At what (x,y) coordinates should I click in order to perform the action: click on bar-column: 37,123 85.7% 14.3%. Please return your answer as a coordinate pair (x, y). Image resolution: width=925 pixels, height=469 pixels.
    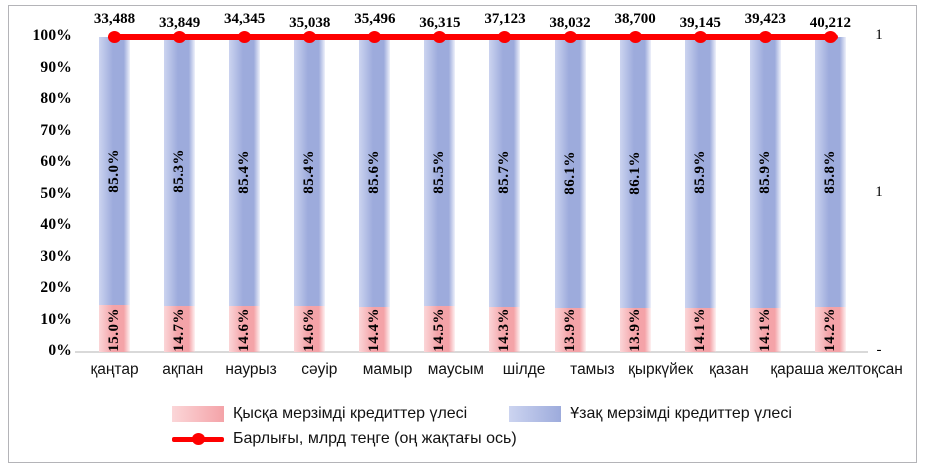
    Looking at the image, I should click on (505, 181).